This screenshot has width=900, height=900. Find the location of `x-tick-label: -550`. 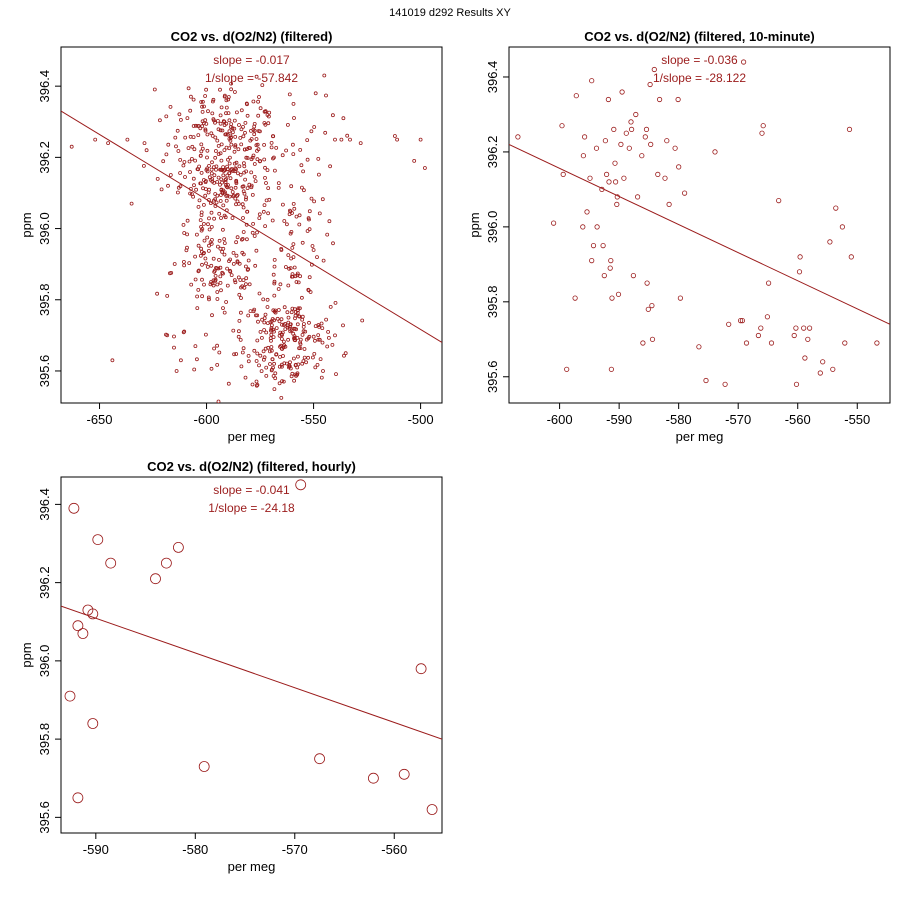

x-tick-label: -550 is located at coordinates (314, 419).